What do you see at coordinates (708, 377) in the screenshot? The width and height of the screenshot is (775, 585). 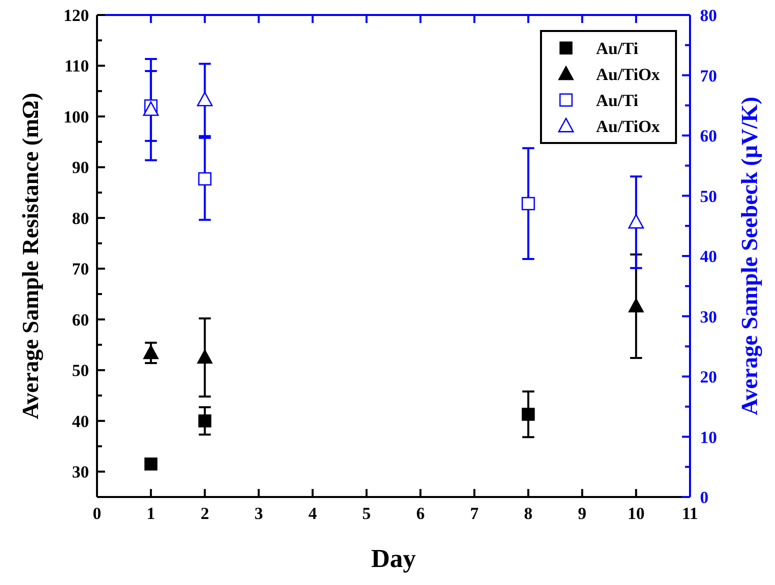 I see `y2-tick-label: 20` at bounding box center [708, 377].